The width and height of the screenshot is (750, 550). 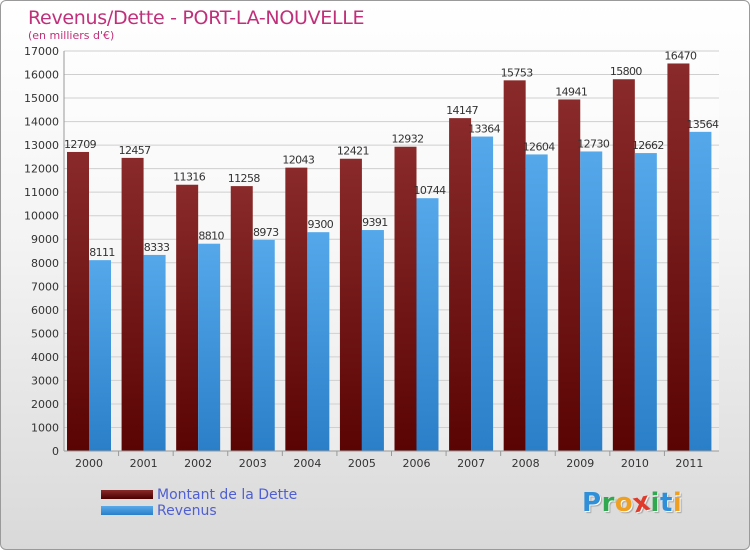 What do you see at coordinates (45, 286) in the screenshot?
I see `y-tick-label: 7000` at bounding box center [45, 286].